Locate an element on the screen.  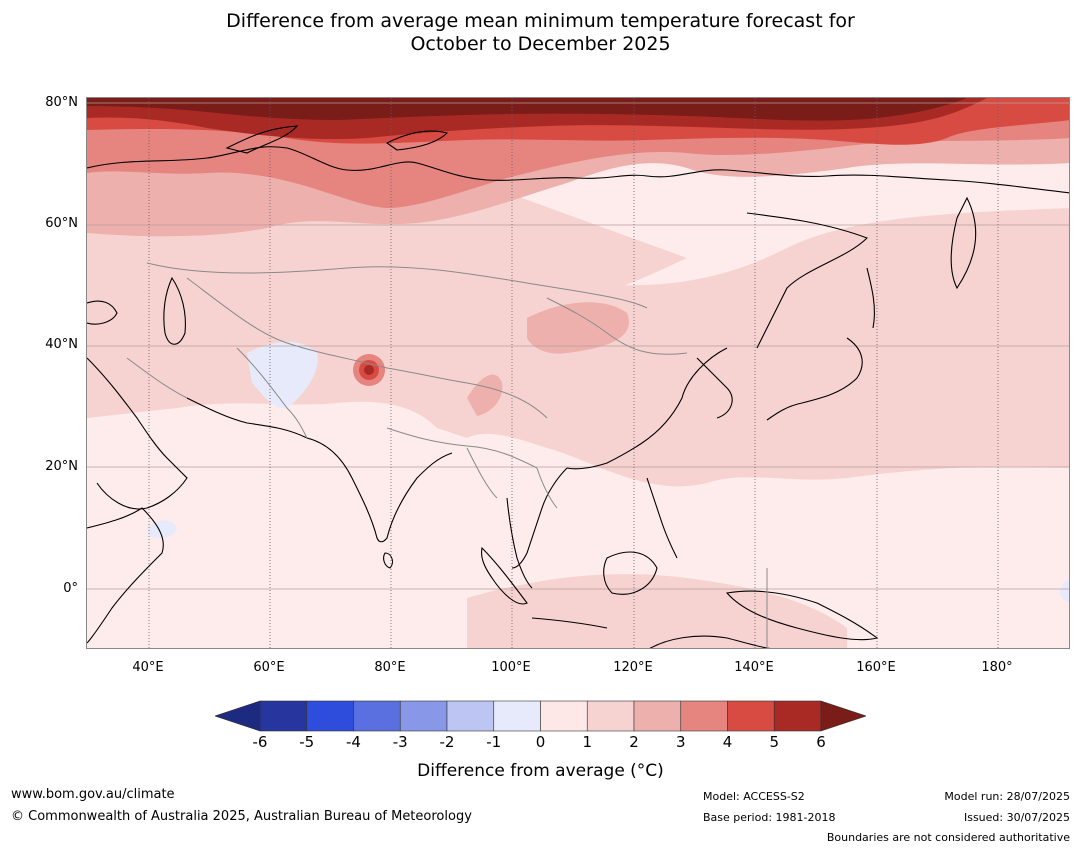
lat-label-20n: 20°N is located at coordinates (61, 466).